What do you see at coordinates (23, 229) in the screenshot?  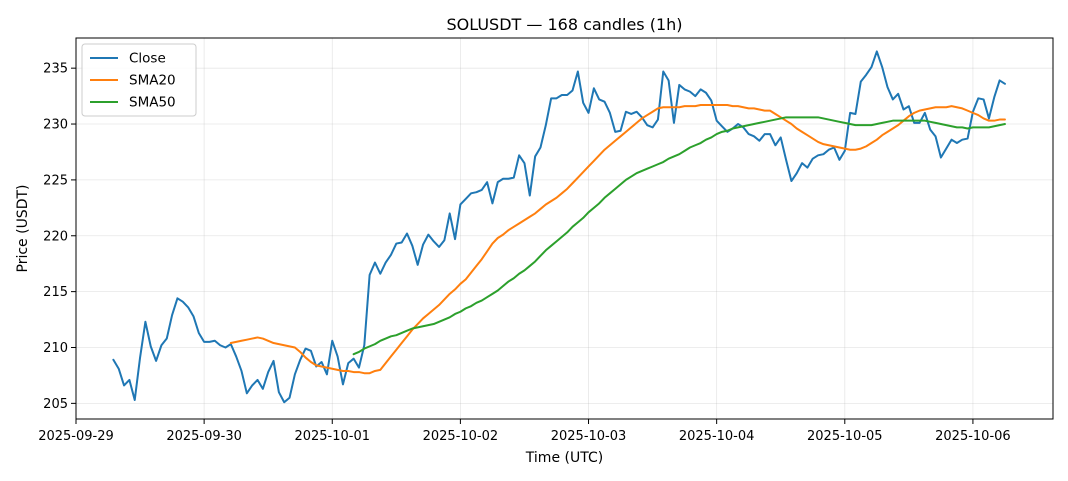 I see `y-axis-title: Price (USDT)` at bounding box center [23, 229].